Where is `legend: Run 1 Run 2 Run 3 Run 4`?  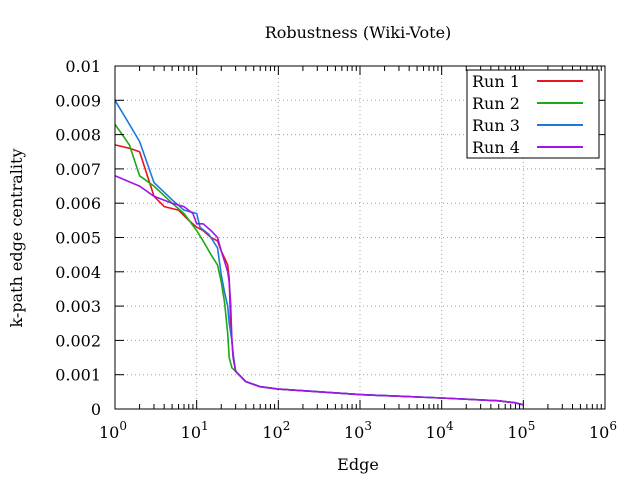 legend: Run 1 Run 2 Run 3 Run 4 is located at coordinates (533, 114).